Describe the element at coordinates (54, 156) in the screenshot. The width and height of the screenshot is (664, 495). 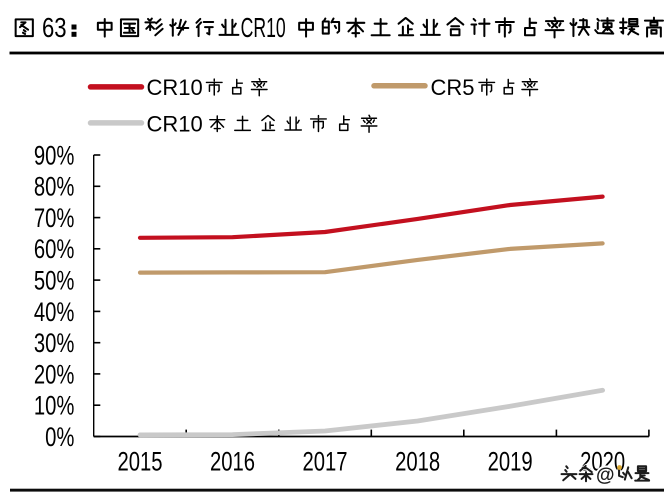
I see `svg-text: 90%` at that location.